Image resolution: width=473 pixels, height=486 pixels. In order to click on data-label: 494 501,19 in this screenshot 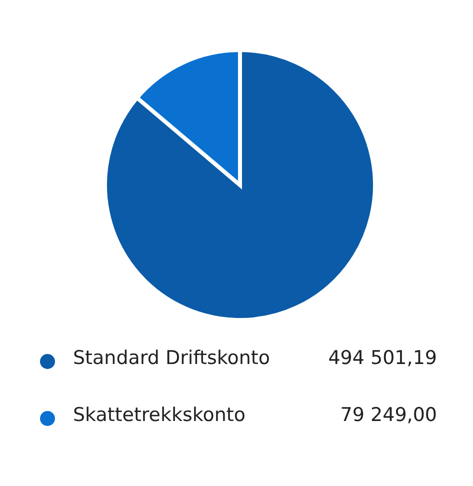, I will do `click(382, 358)`.